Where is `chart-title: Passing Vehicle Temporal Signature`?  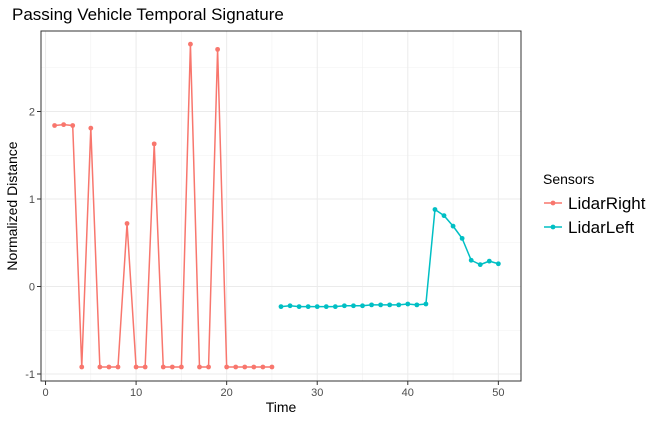
chart-title: Passing Vehicle Temporal Signature is located at coordinates (148, 14).